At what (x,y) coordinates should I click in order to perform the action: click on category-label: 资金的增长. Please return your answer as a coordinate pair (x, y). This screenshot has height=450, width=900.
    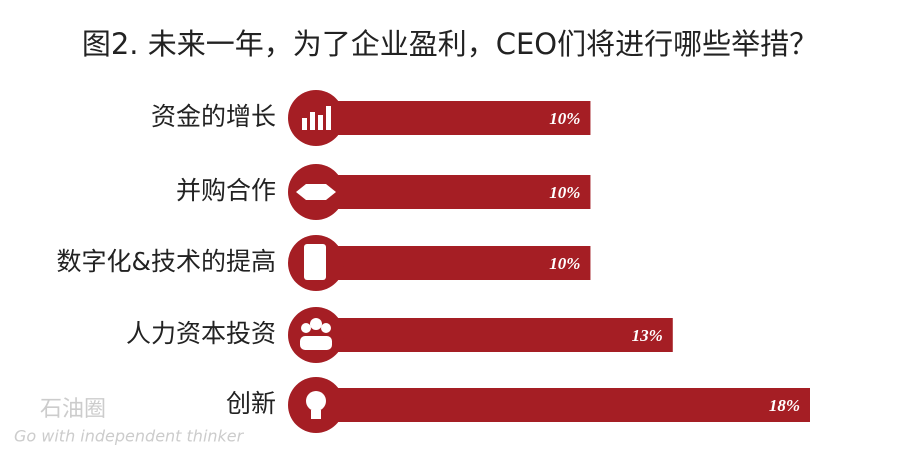
    Looking at the image, I should click on (213, 116).